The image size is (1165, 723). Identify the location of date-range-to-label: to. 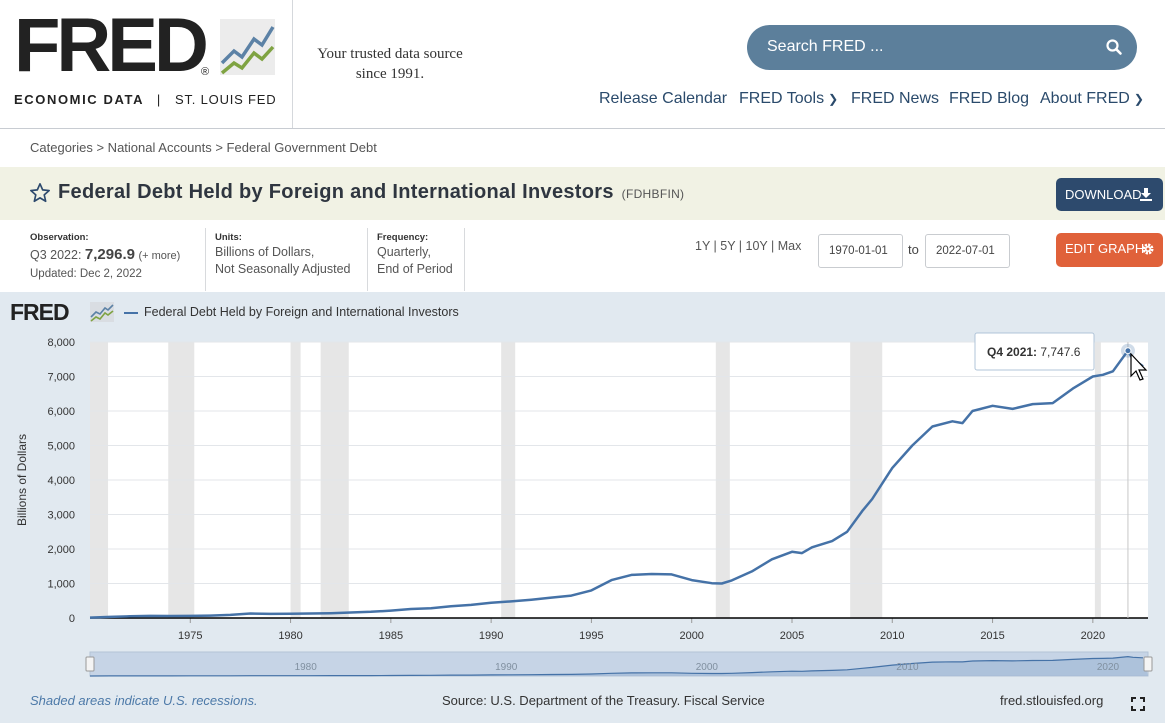
(913, 249).